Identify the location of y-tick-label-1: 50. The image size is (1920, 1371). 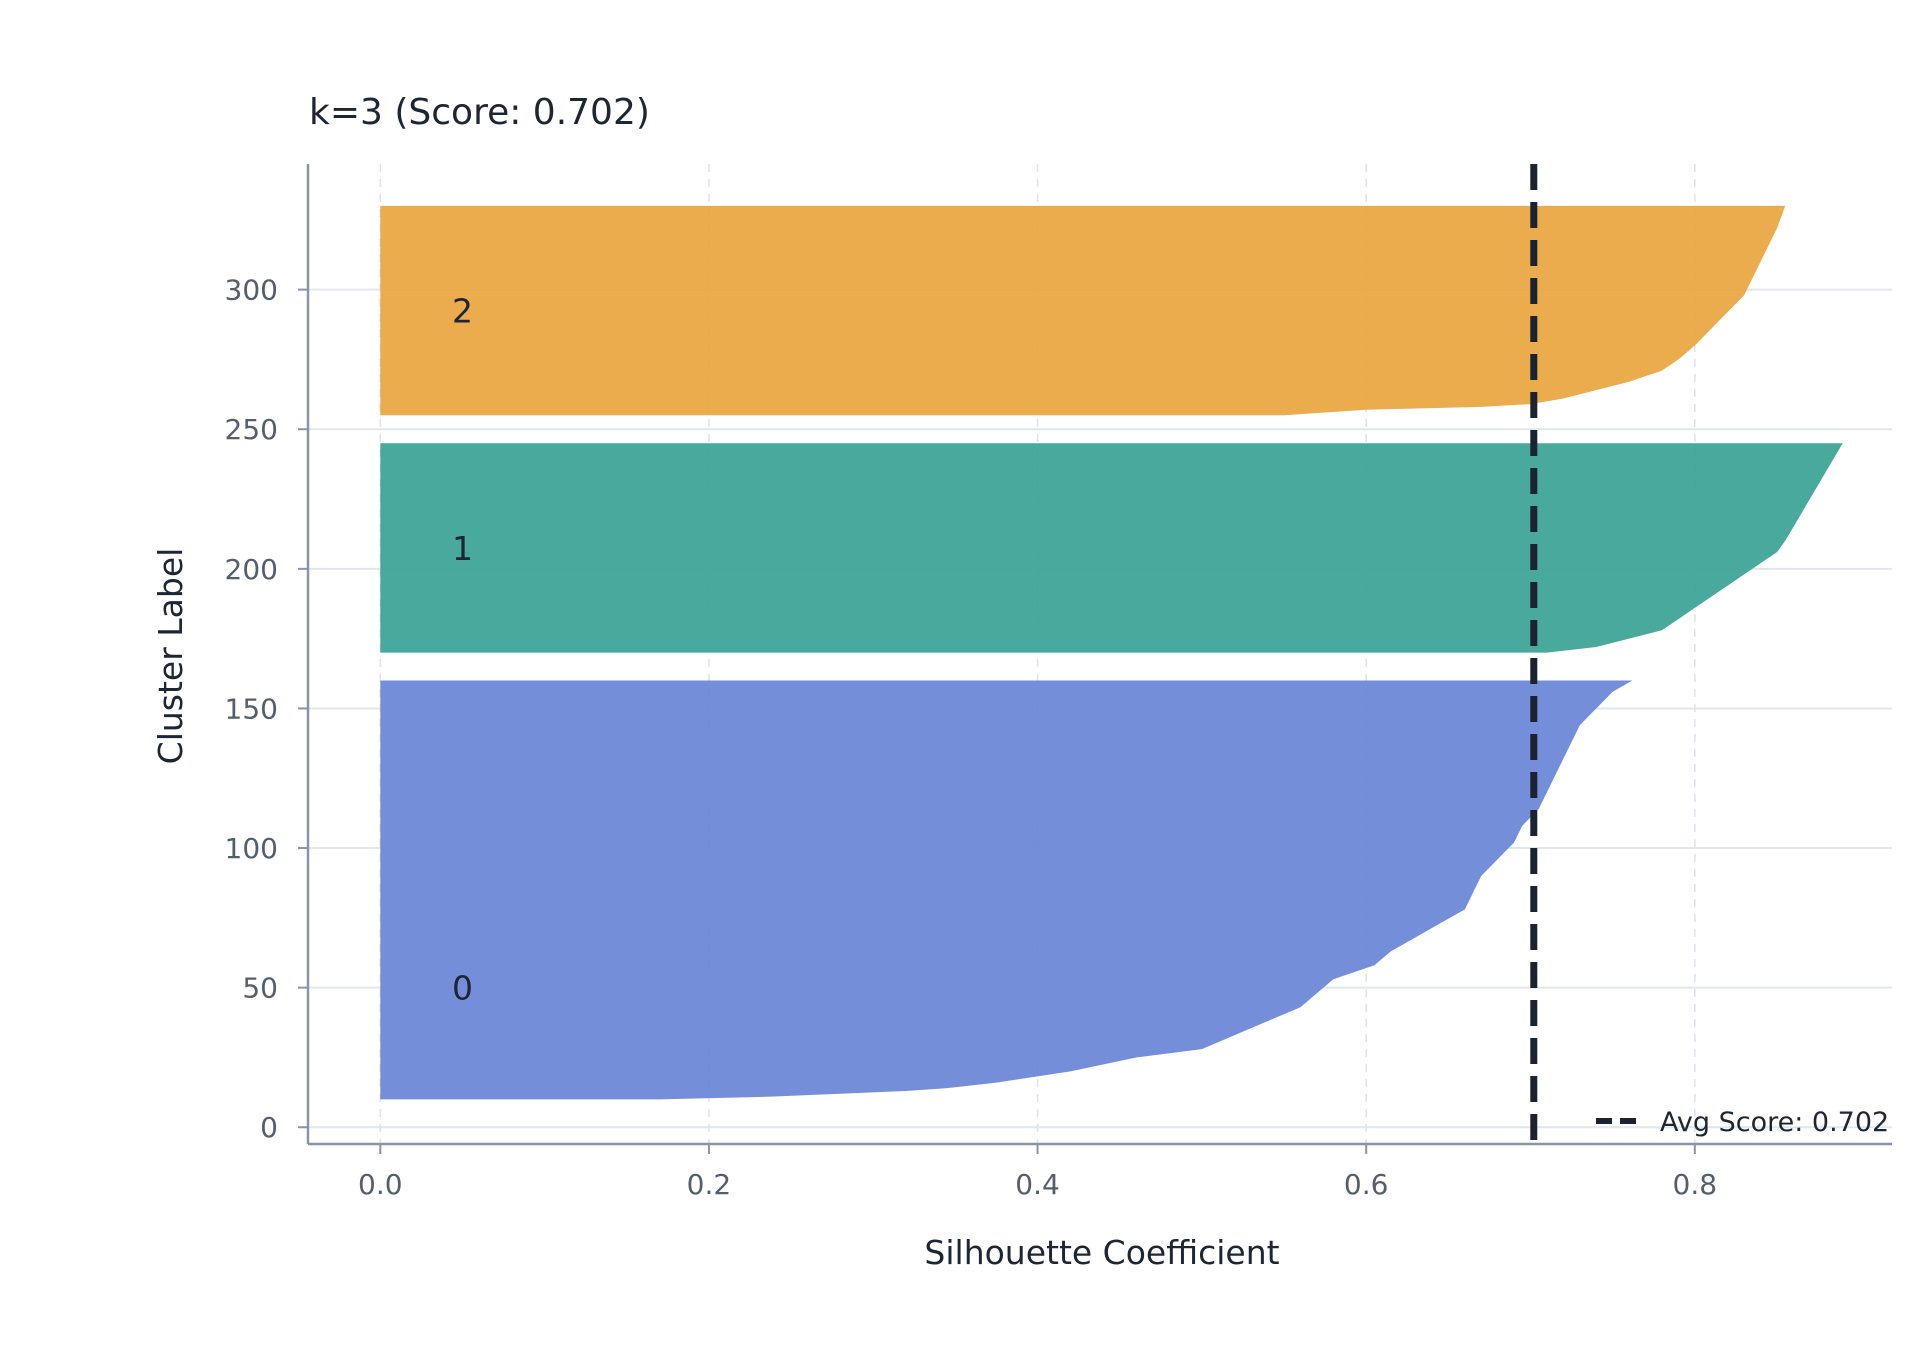
(260, 988).